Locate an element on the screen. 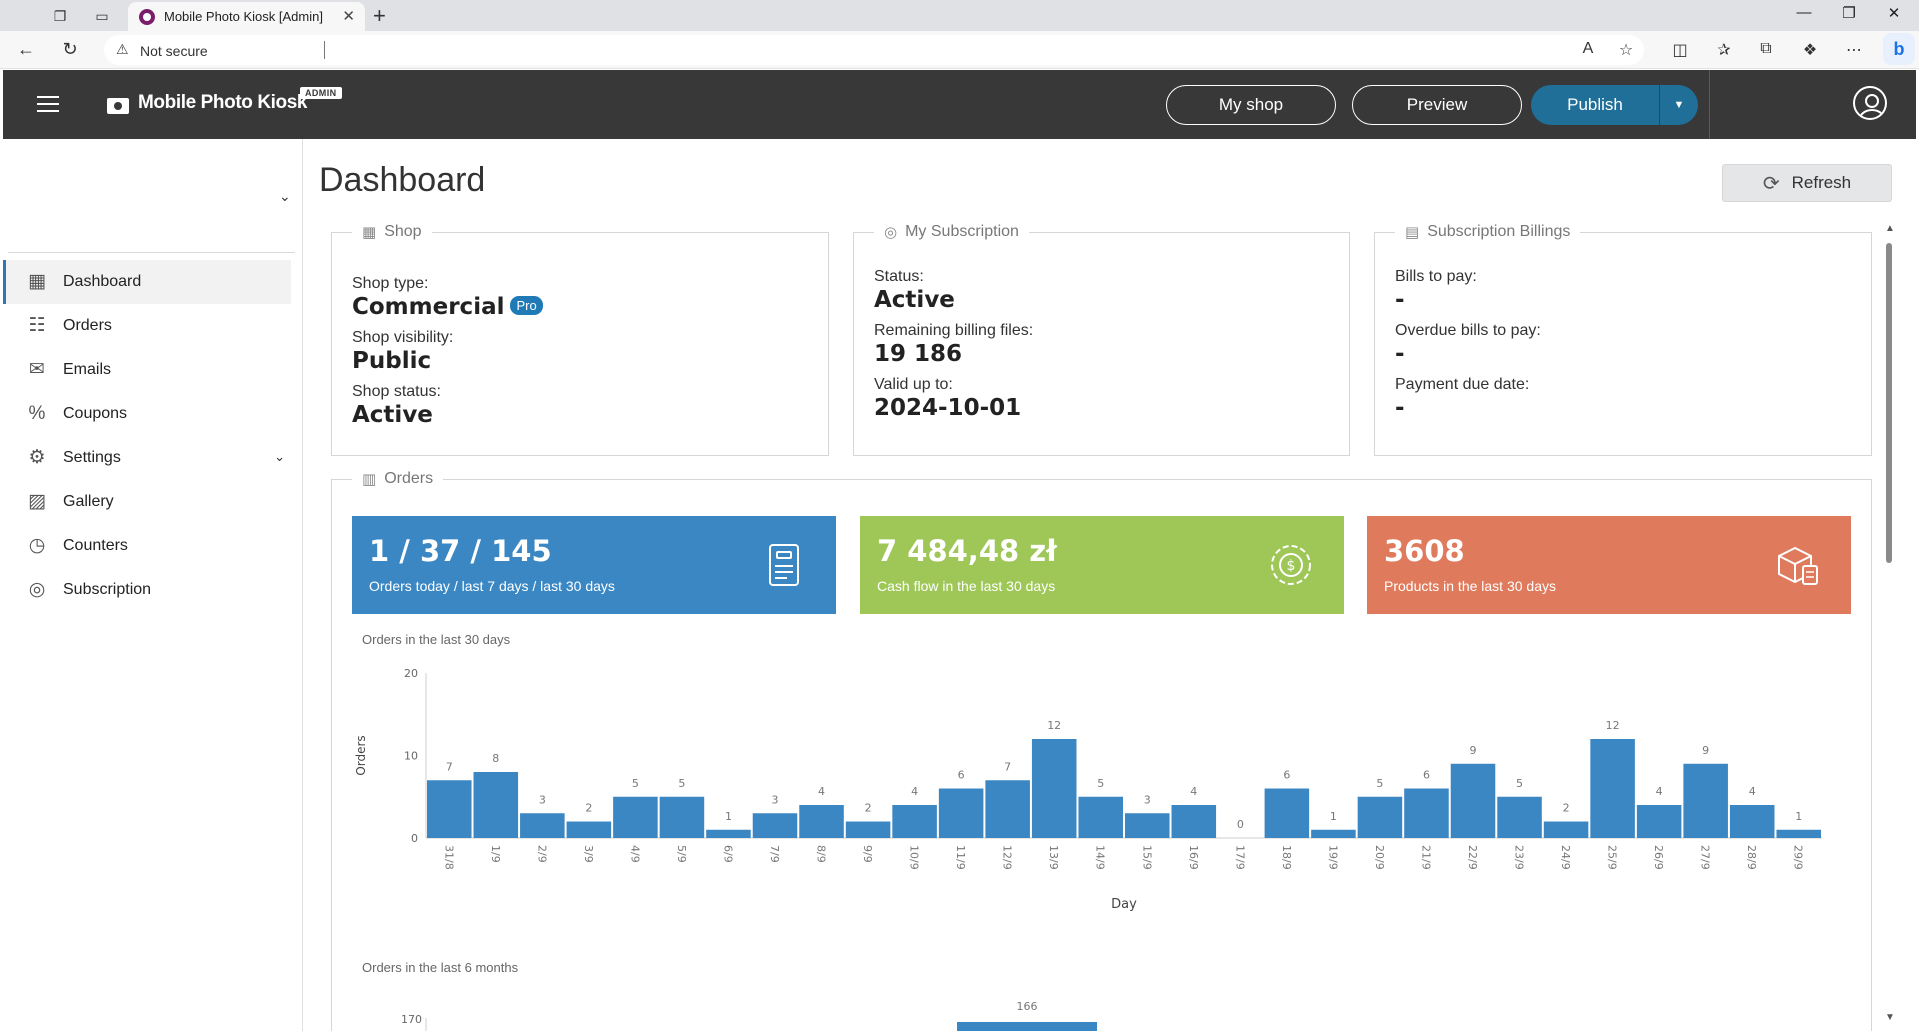  menu-icon is located at coordinates (48, 104).